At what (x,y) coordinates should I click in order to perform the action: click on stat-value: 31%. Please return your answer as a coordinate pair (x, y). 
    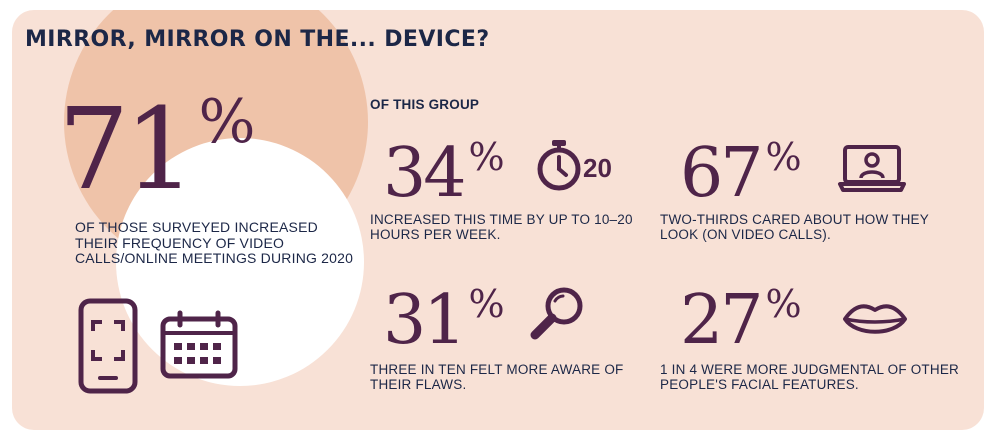
    Looking at the image, I should click on (444, 320).